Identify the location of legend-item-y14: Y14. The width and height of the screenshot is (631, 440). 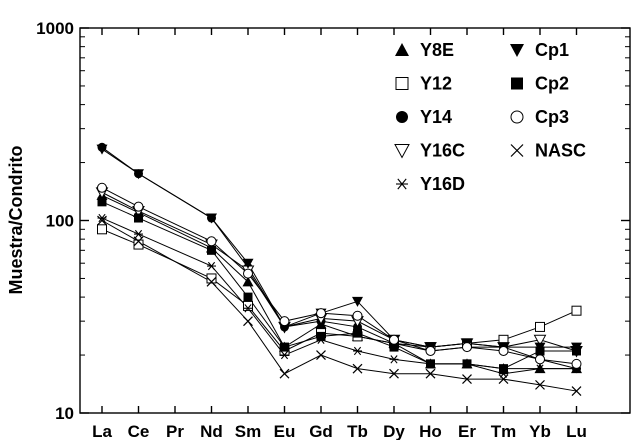
(424, 117).